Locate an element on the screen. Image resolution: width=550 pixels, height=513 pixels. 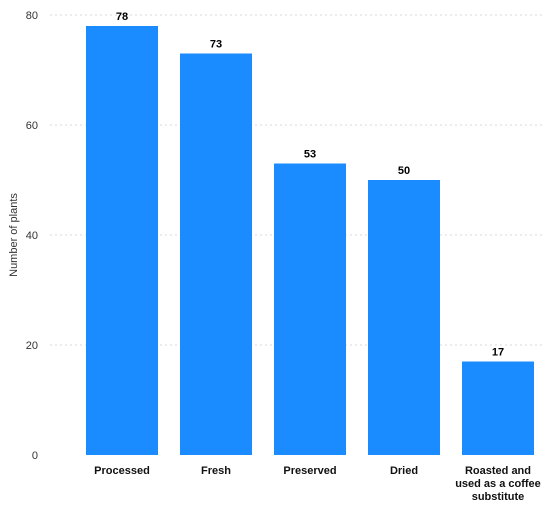
x-tick-label-line: Roasted and is located at coordinates (498, 471).